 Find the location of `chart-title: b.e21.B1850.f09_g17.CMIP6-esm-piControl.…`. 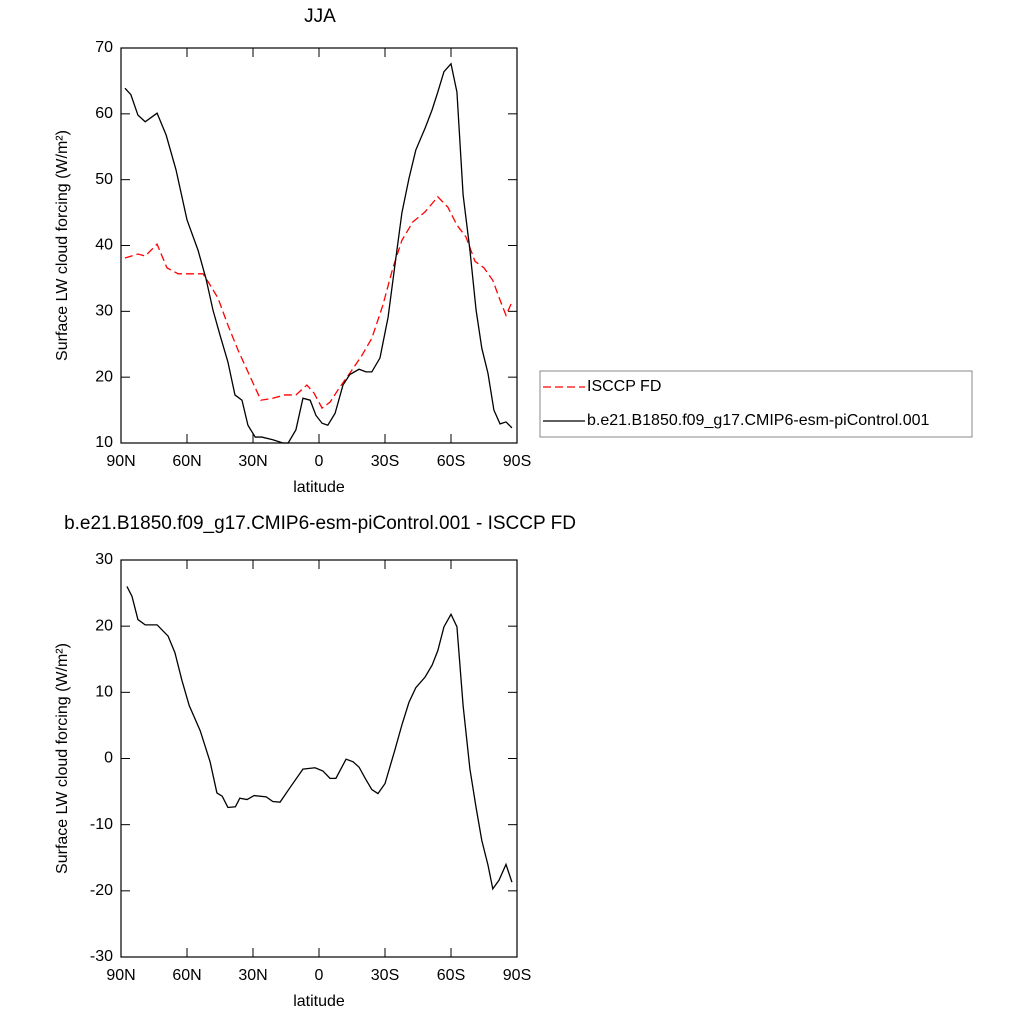

chart-title: b.e21.B1850.f09_g17.CMIP6-esm-piControl.… is located at coordinates (320, 523).